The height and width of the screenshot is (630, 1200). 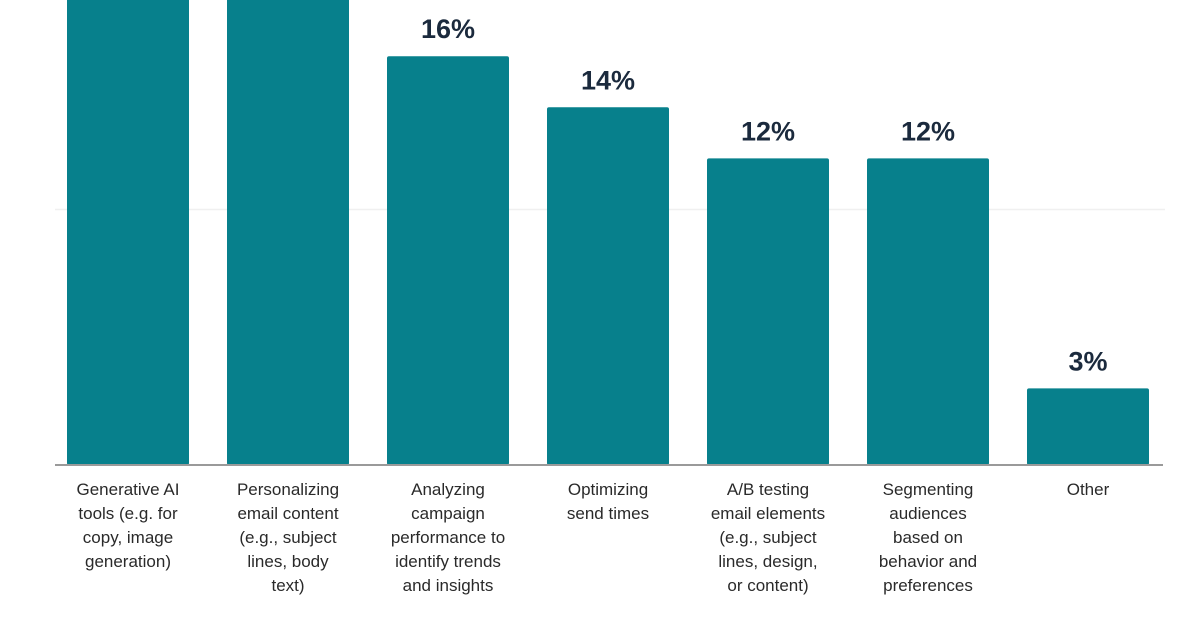 What do you see at coordinates (448, 585) in the screenshot?
I see `x-tick-label-line: and insights` at bounding box center [448, 585].